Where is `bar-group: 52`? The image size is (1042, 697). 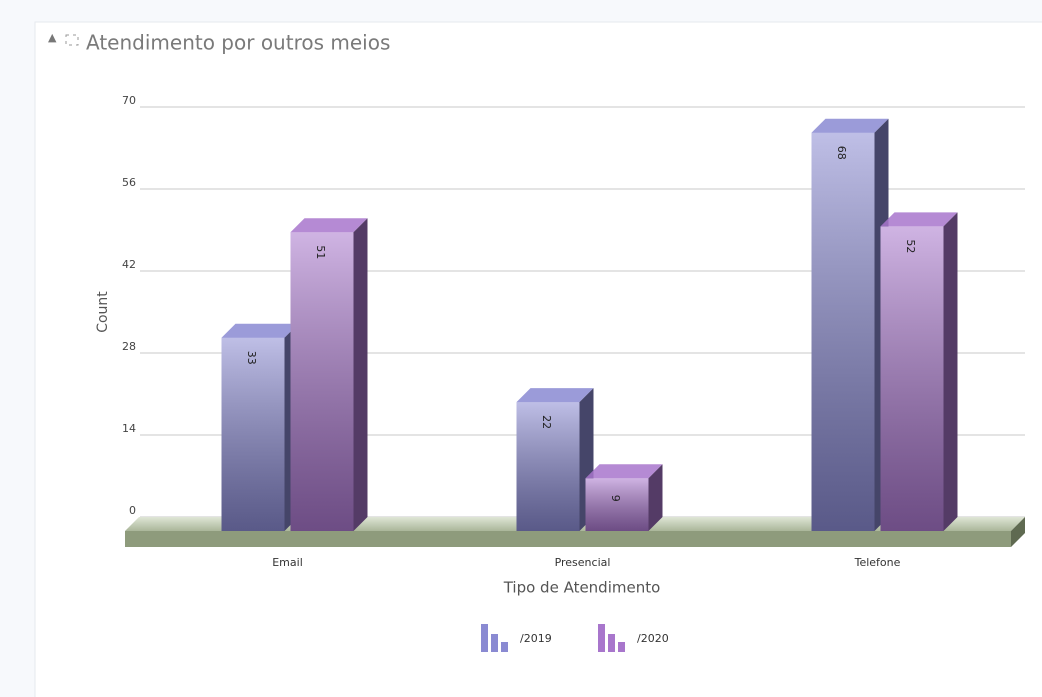
bar-group: 52 is located at coordinates (919, 371).